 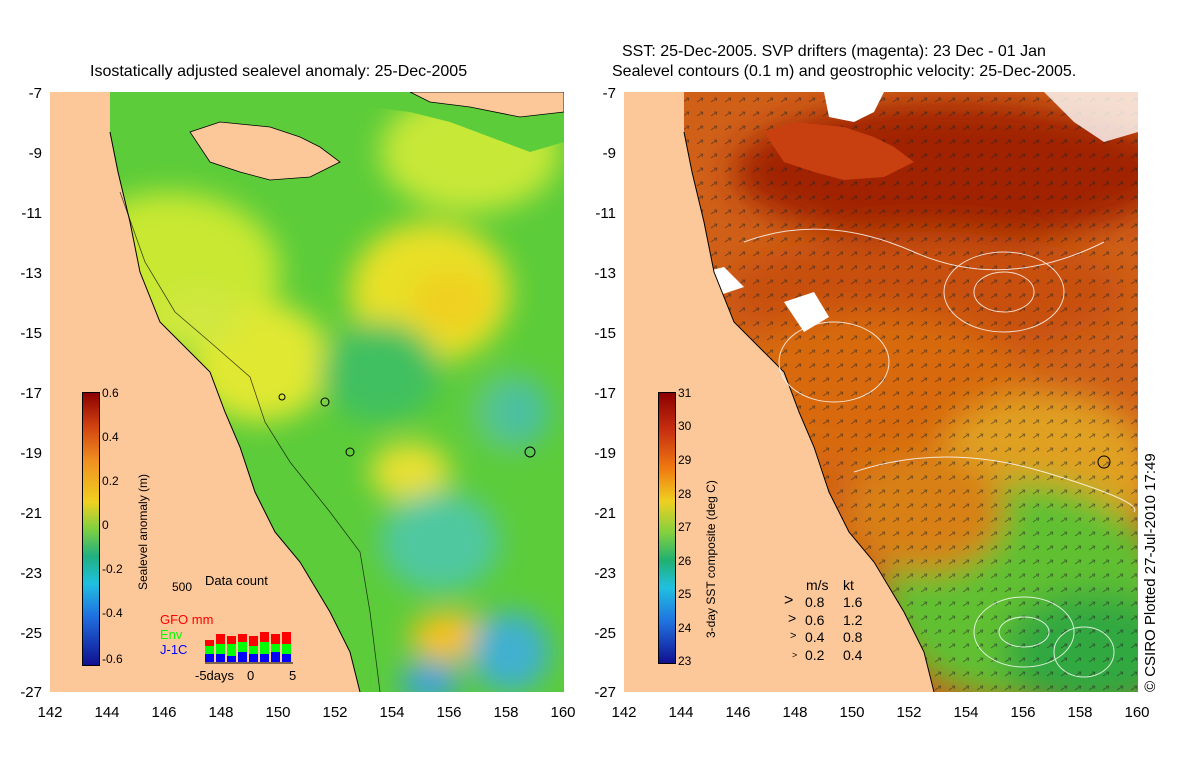 I want to click on velocity-legend-ms: 0.2, so click(x=815, y=655).